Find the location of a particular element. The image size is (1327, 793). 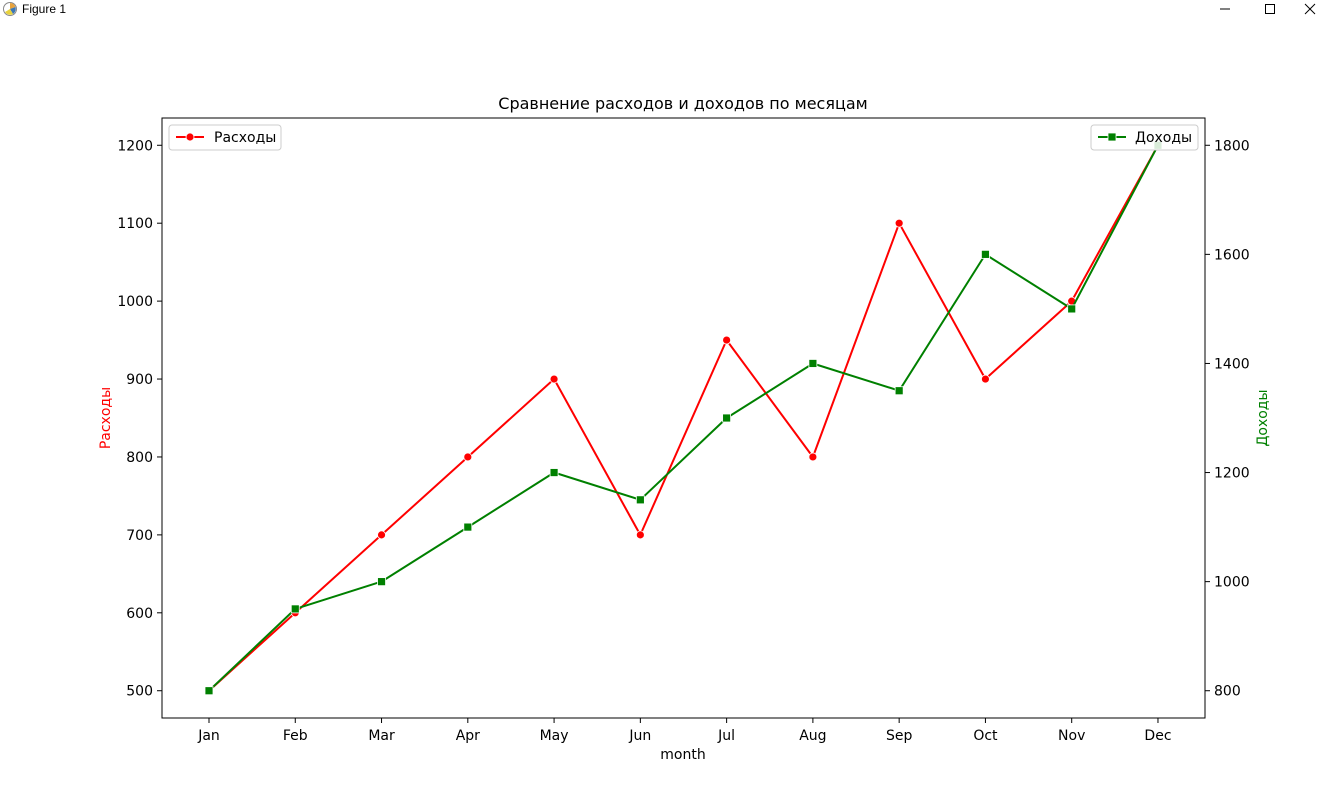

legend-income-marker is located at coordinates (1112, 137).